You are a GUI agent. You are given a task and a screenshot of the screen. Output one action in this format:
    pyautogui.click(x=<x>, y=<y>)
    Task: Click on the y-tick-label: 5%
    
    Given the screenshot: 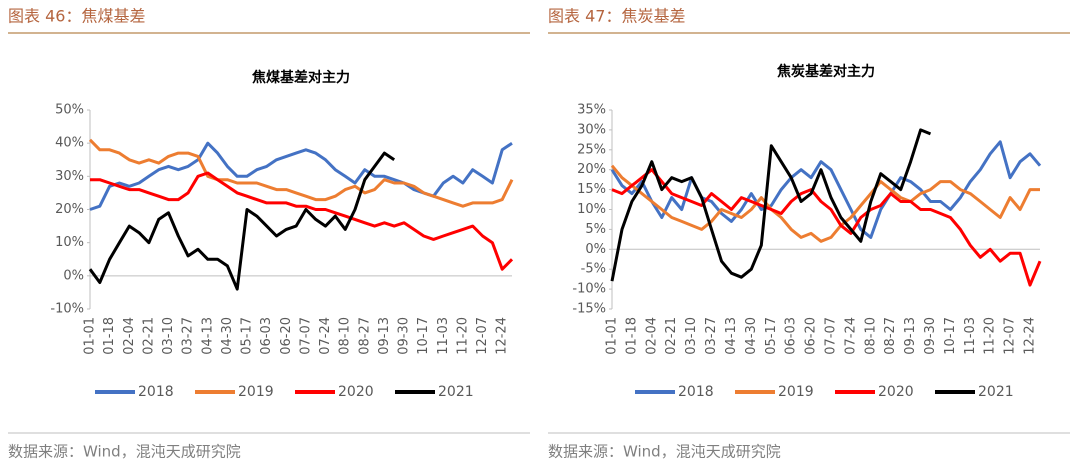 What is the action you would take?
    pyautogui.click(x=595, y=229)
    